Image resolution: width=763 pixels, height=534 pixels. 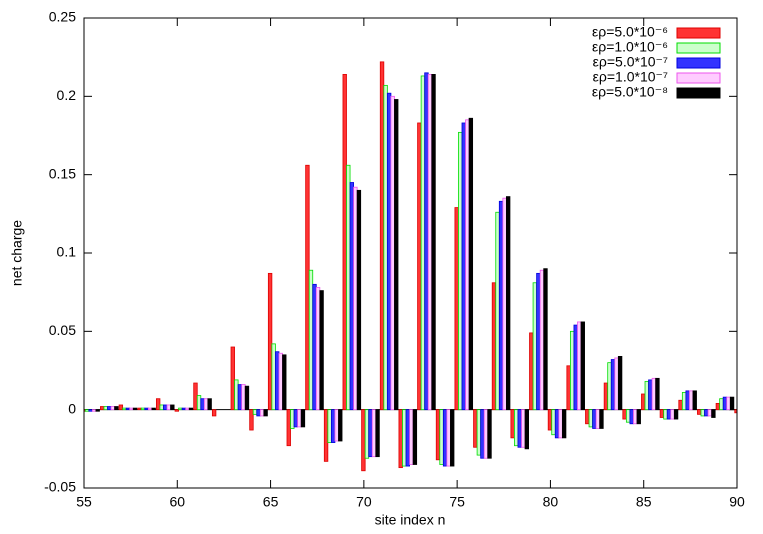 What do you see at coordinates (84, 502) in the screenshot?
I see `x-tick-label: 55` at bounding box center [84, 502].